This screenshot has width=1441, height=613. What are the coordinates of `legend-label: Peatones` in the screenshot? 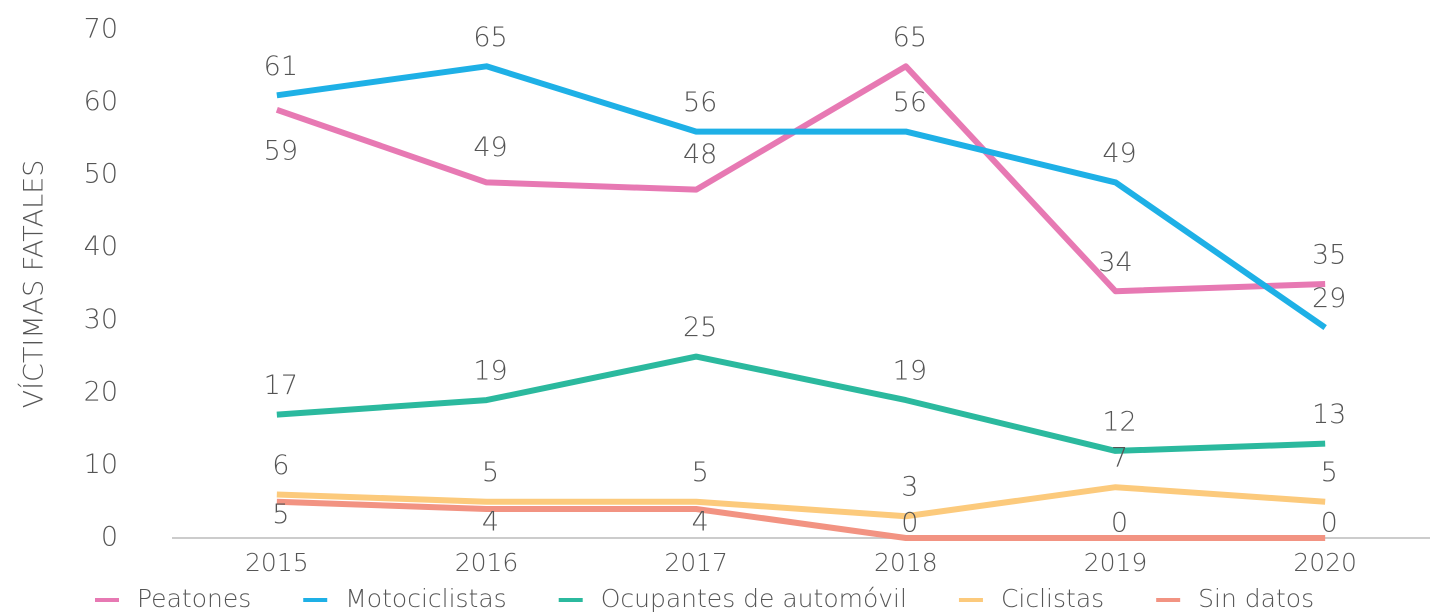 It's located at (194, 598).